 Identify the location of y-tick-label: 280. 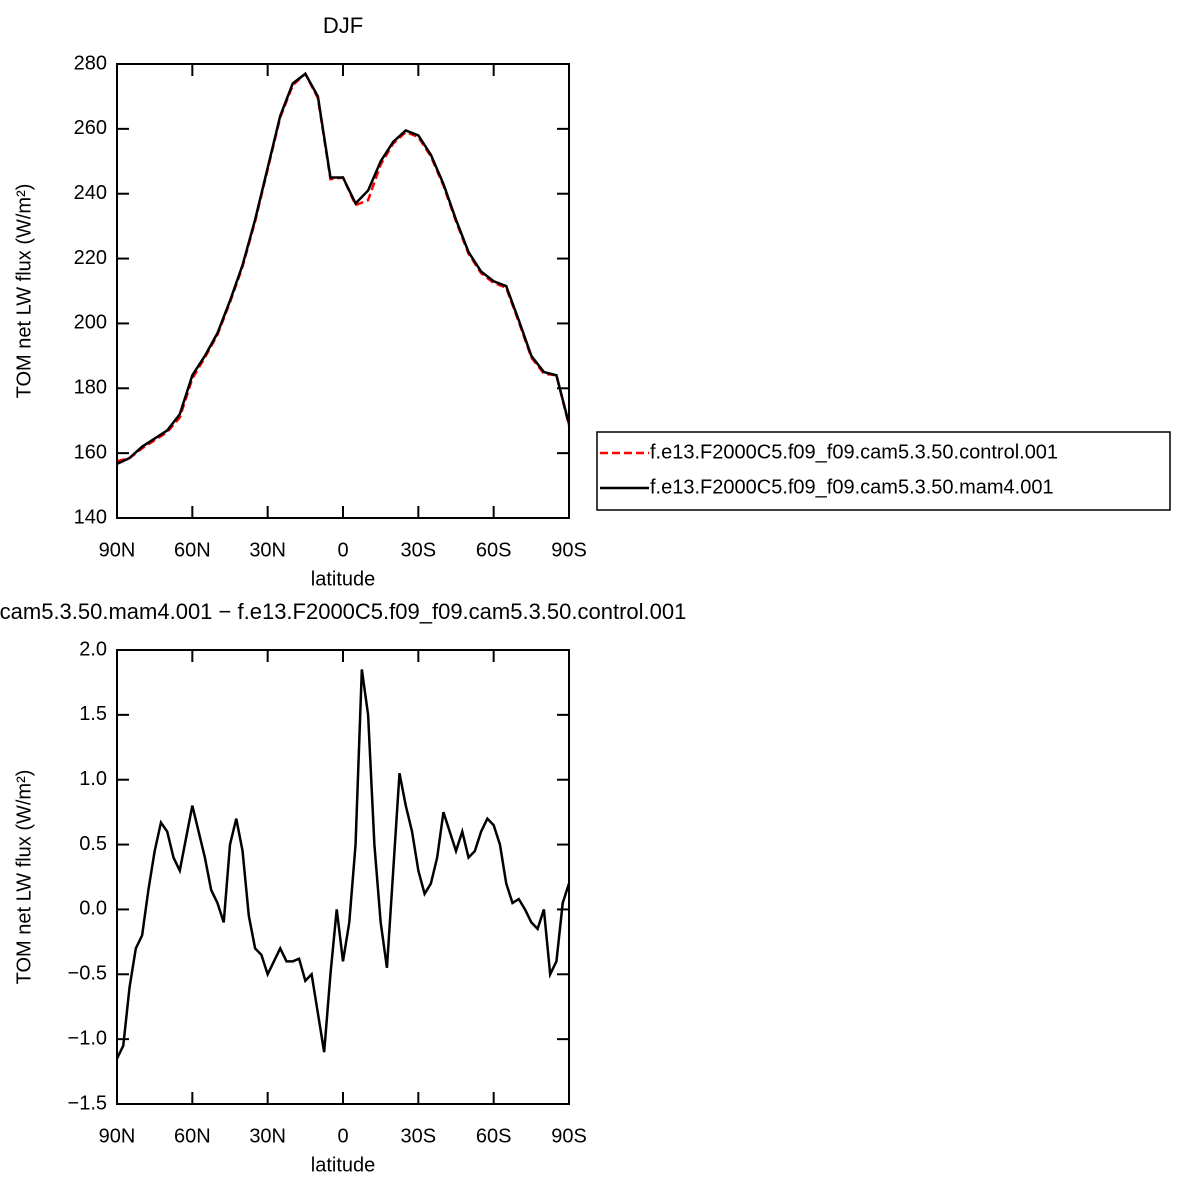
(90, 63).